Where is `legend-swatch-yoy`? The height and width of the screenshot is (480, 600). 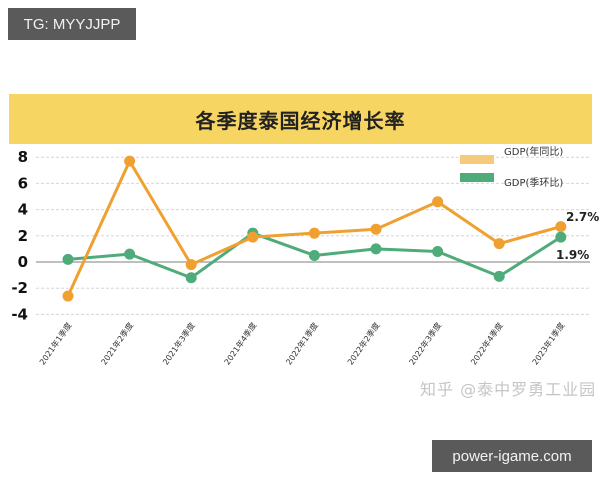 legend-swatch-yoy is located at coordinates (477, 159).